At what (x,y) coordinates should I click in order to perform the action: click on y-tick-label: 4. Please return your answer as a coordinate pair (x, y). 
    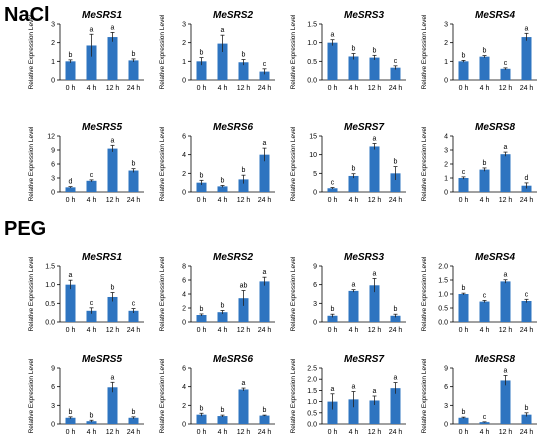
    Looking at the image, I should click on (184, 155).